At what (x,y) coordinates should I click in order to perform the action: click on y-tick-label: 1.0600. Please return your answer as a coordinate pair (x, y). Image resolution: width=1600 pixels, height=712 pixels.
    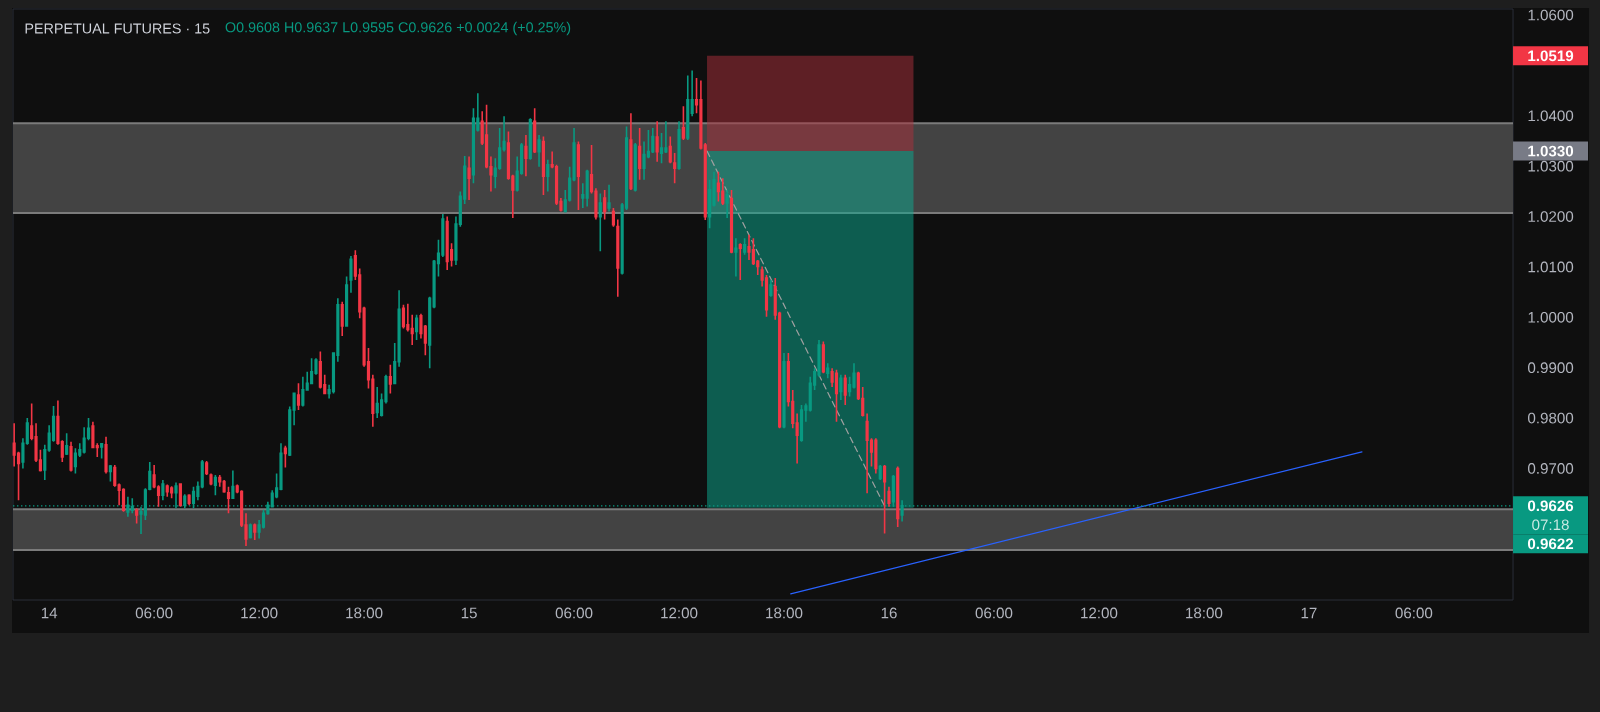
    Looking at the image, I should click on (1551, 15).